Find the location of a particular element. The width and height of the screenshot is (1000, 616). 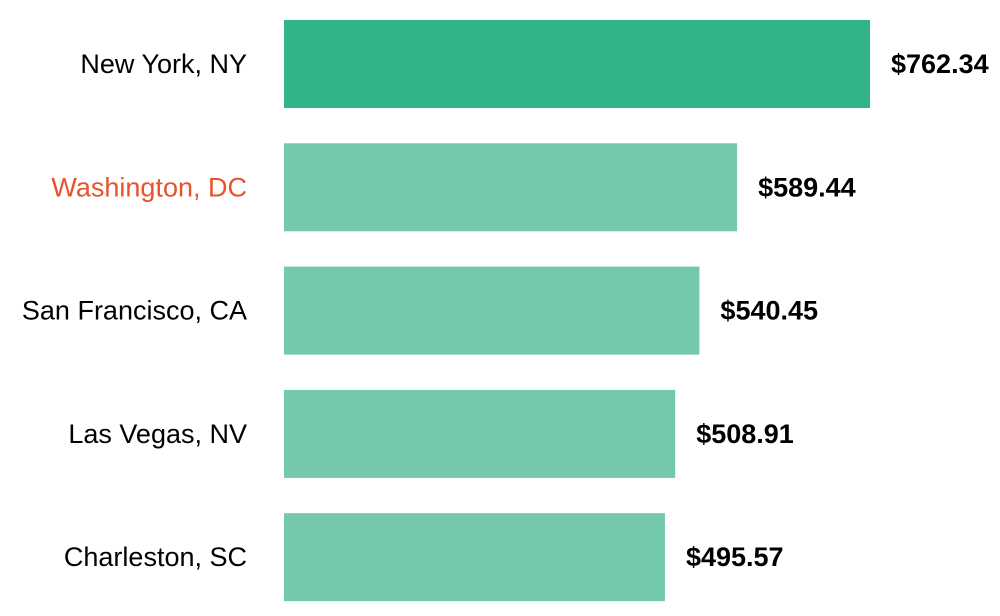

category-label: Washington, DC is located at coordinates (149, 187).